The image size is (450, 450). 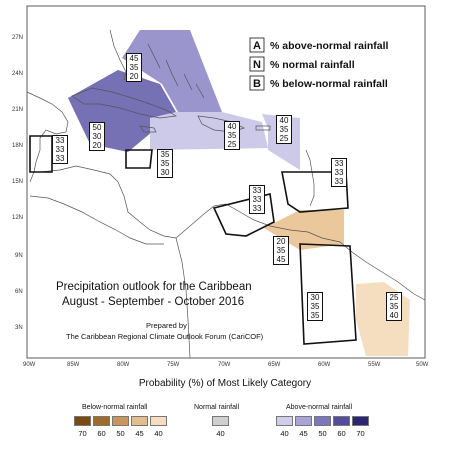 I want to click on south-america-coast, so click(x=300, y=252).